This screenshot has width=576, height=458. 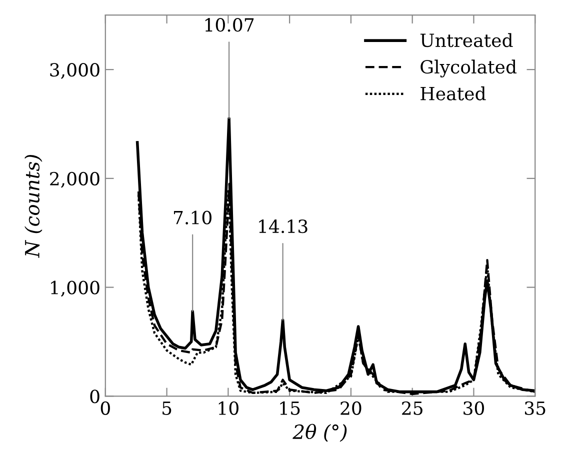 I want to click on x-tick-label: 15, so click(x=290, y=408).